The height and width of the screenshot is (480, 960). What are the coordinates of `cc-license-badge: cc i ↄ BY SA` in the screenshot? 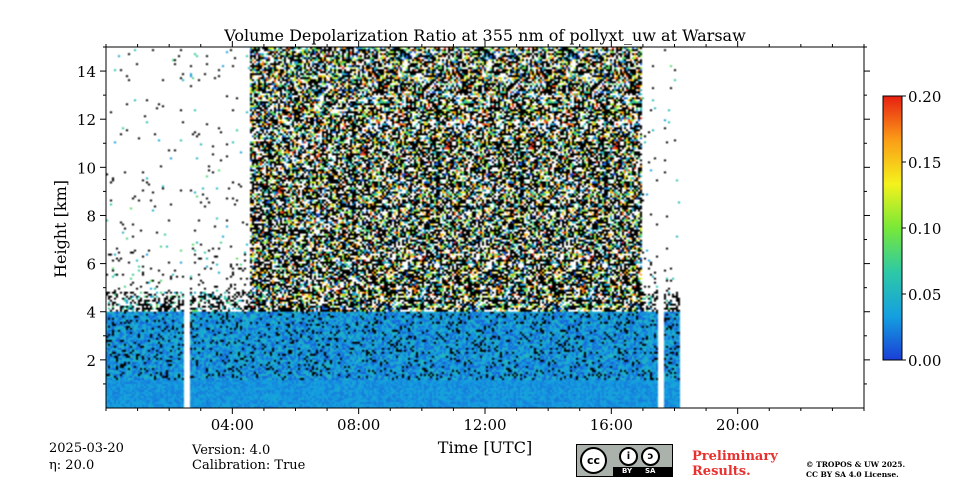 It's located at (624, 460).